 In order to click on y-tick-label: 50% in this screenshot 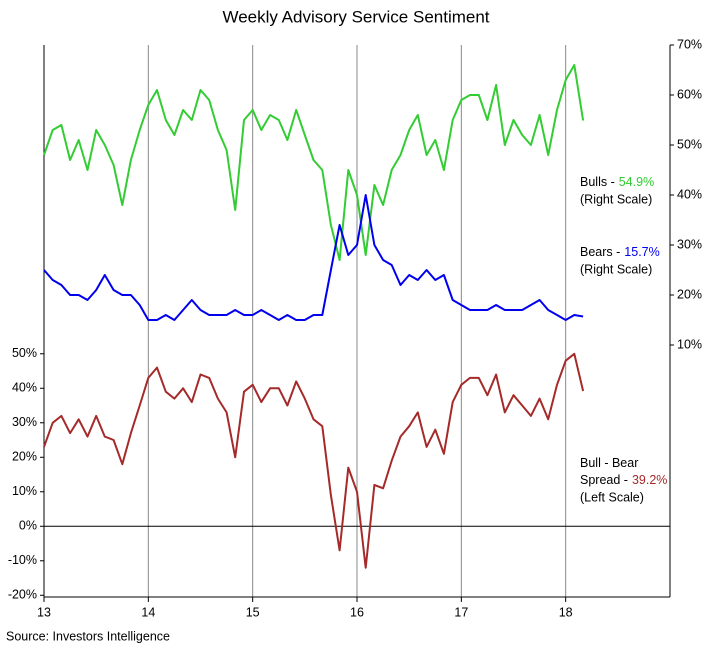, I will do `click(24, 353)`.